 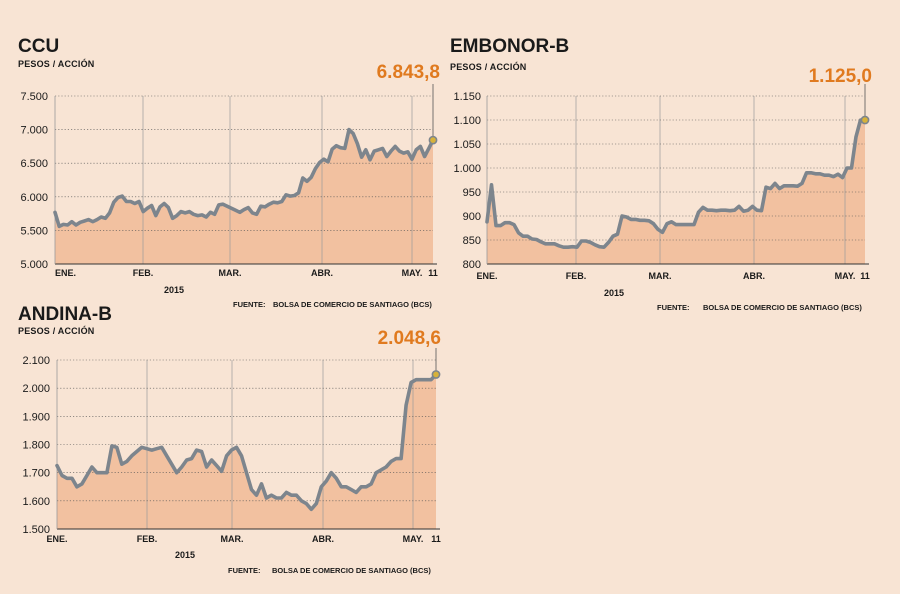 I want to click on y-tick-label: 5.000, so click(x=34, y=265).